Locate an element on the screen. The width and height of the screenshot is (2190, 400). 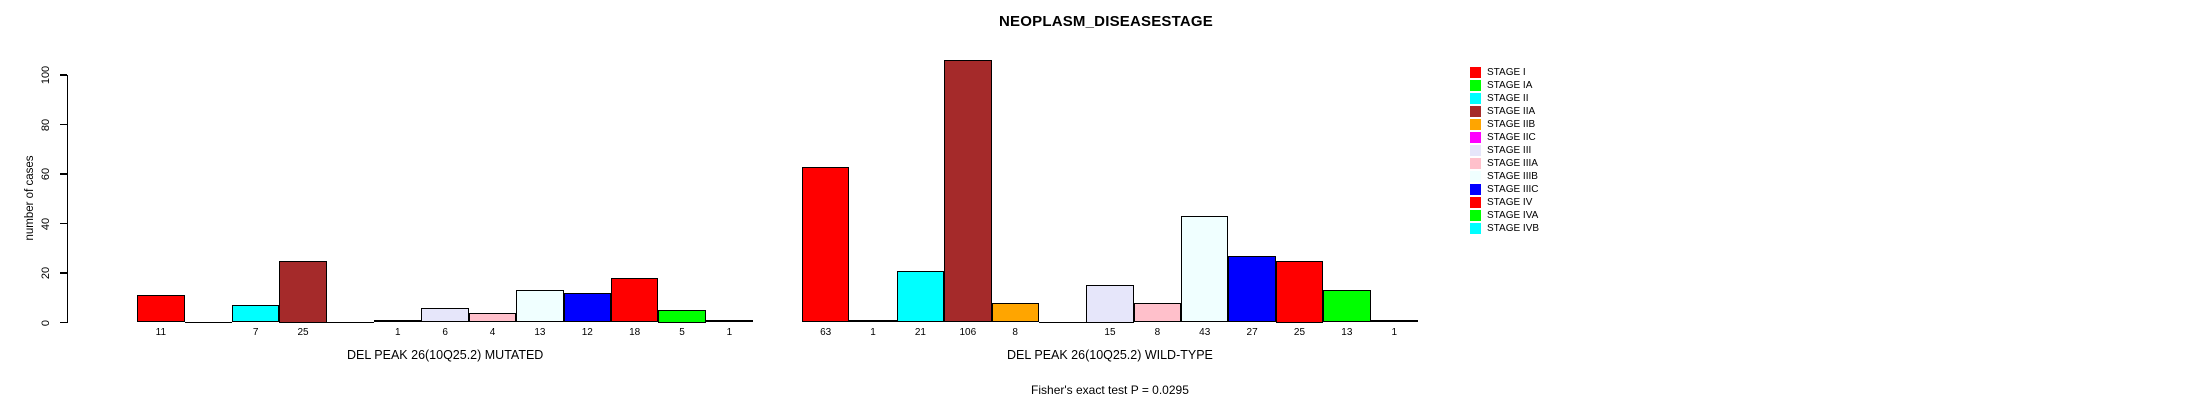
legend-item: STAGE IIIB is located at coordinates (1504, 176).